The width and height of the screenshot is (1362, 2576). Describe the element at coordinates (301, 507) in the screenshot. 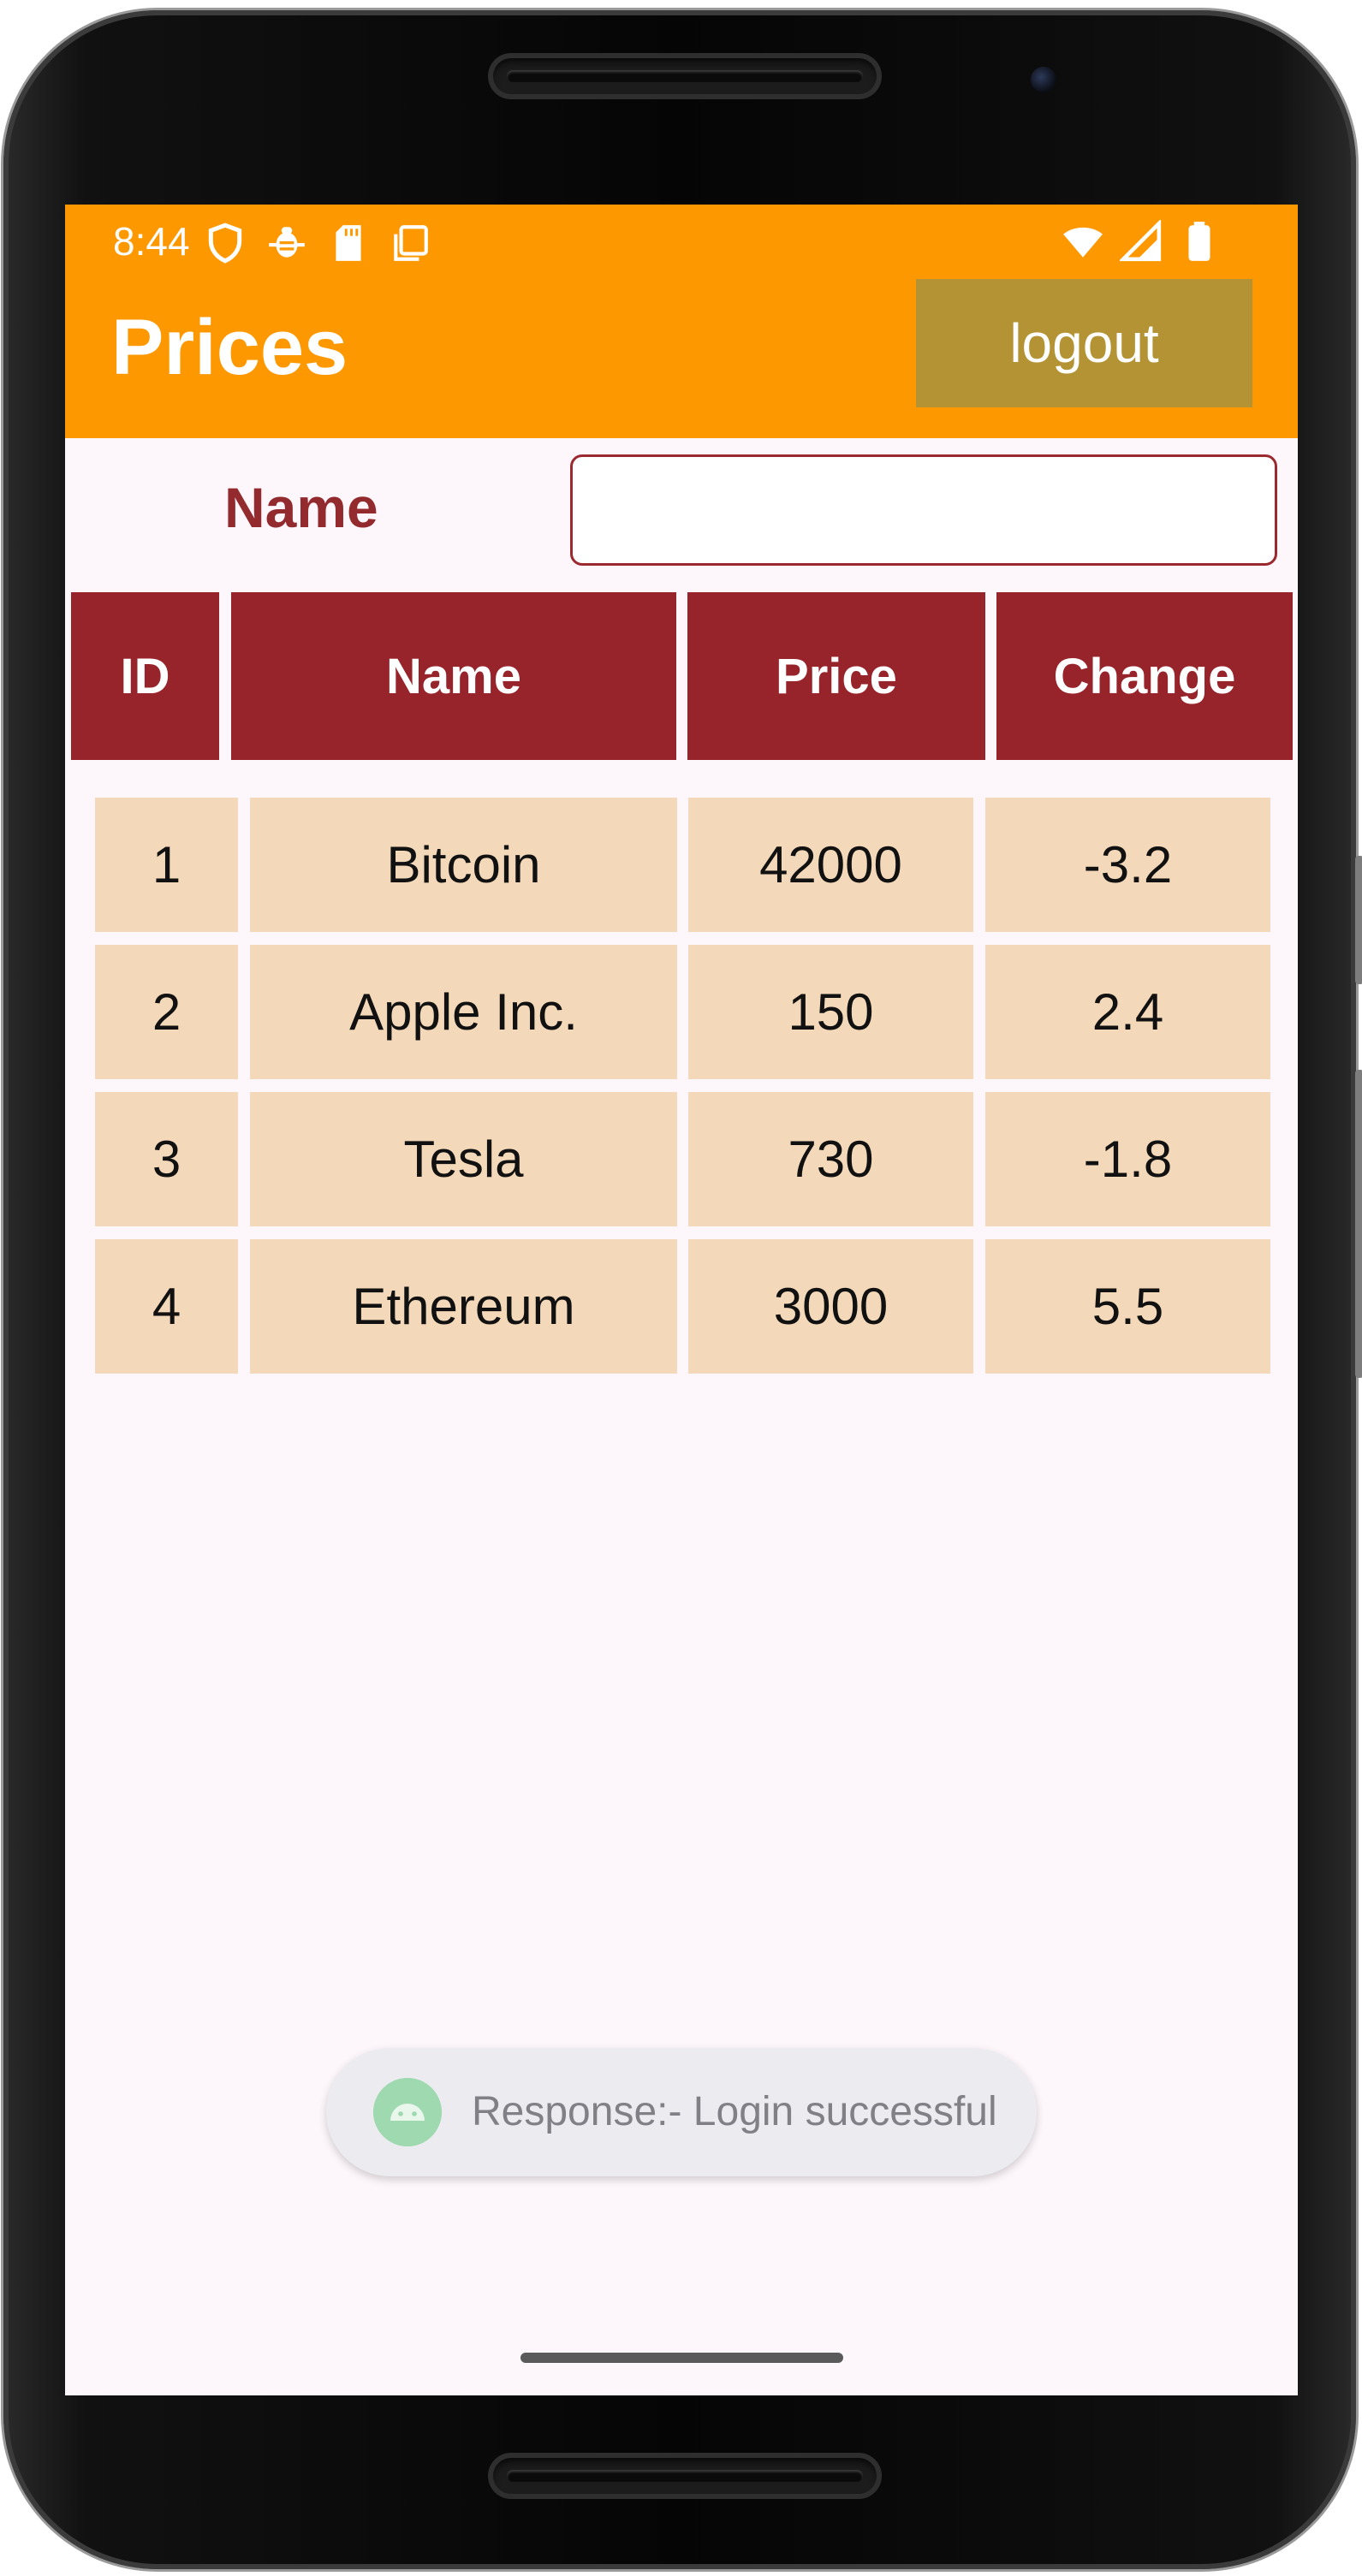

I see `name-filter-label: Name` at that location.